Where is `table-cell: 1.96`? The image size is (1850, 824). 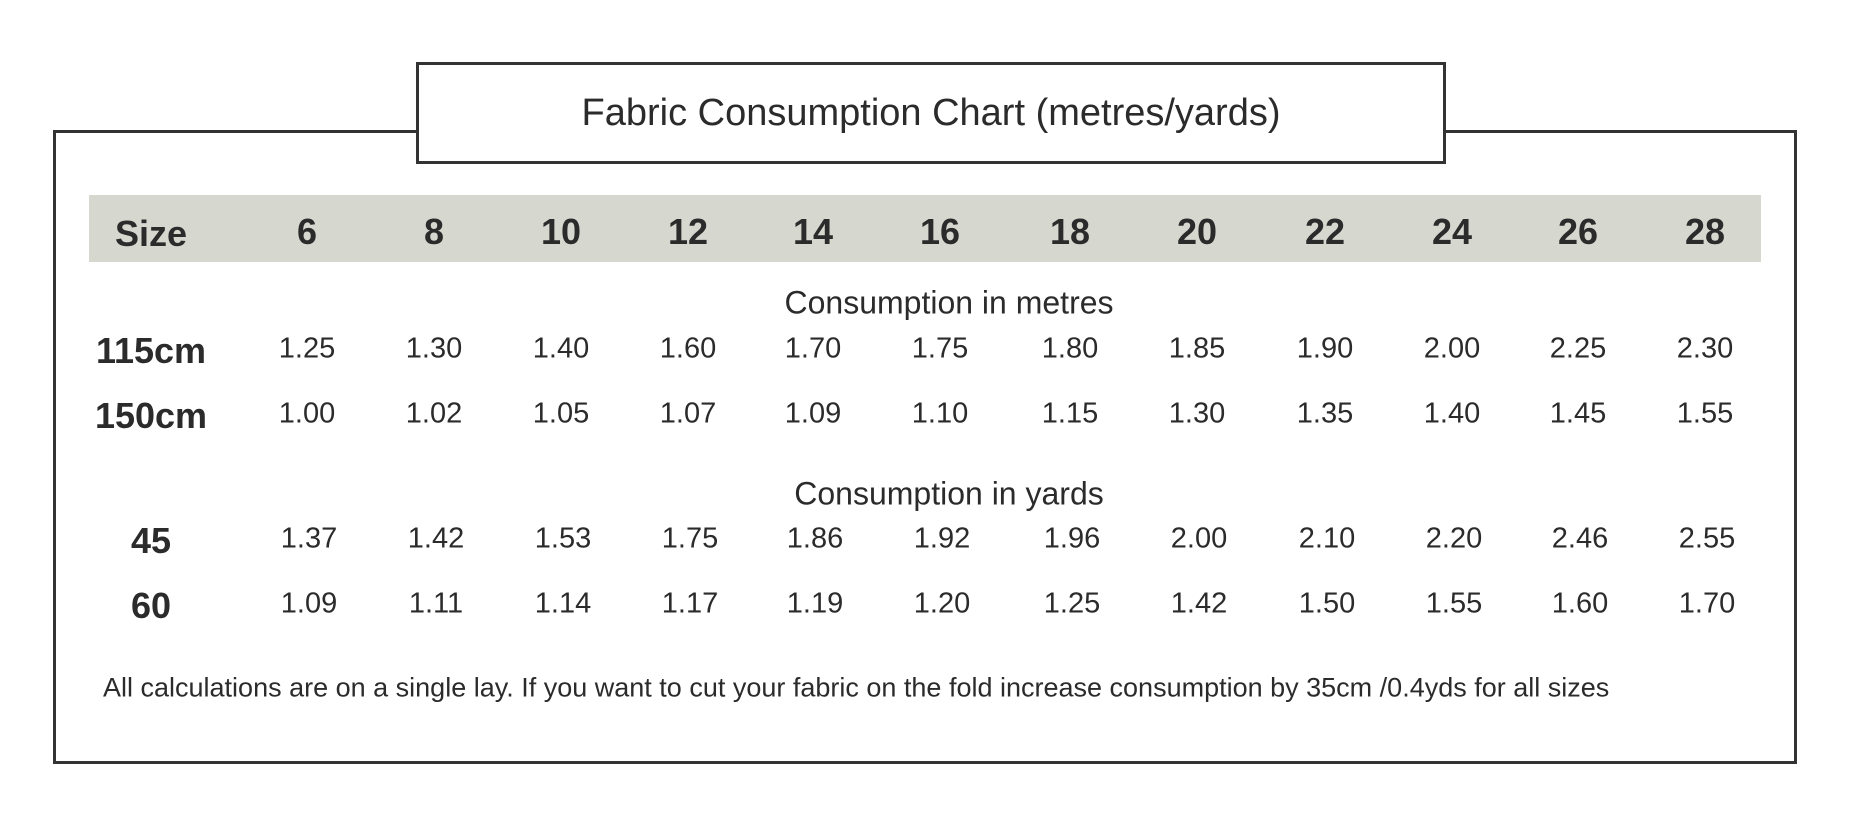
table-cell: 1.96 is located at coordinates (1072, 538).